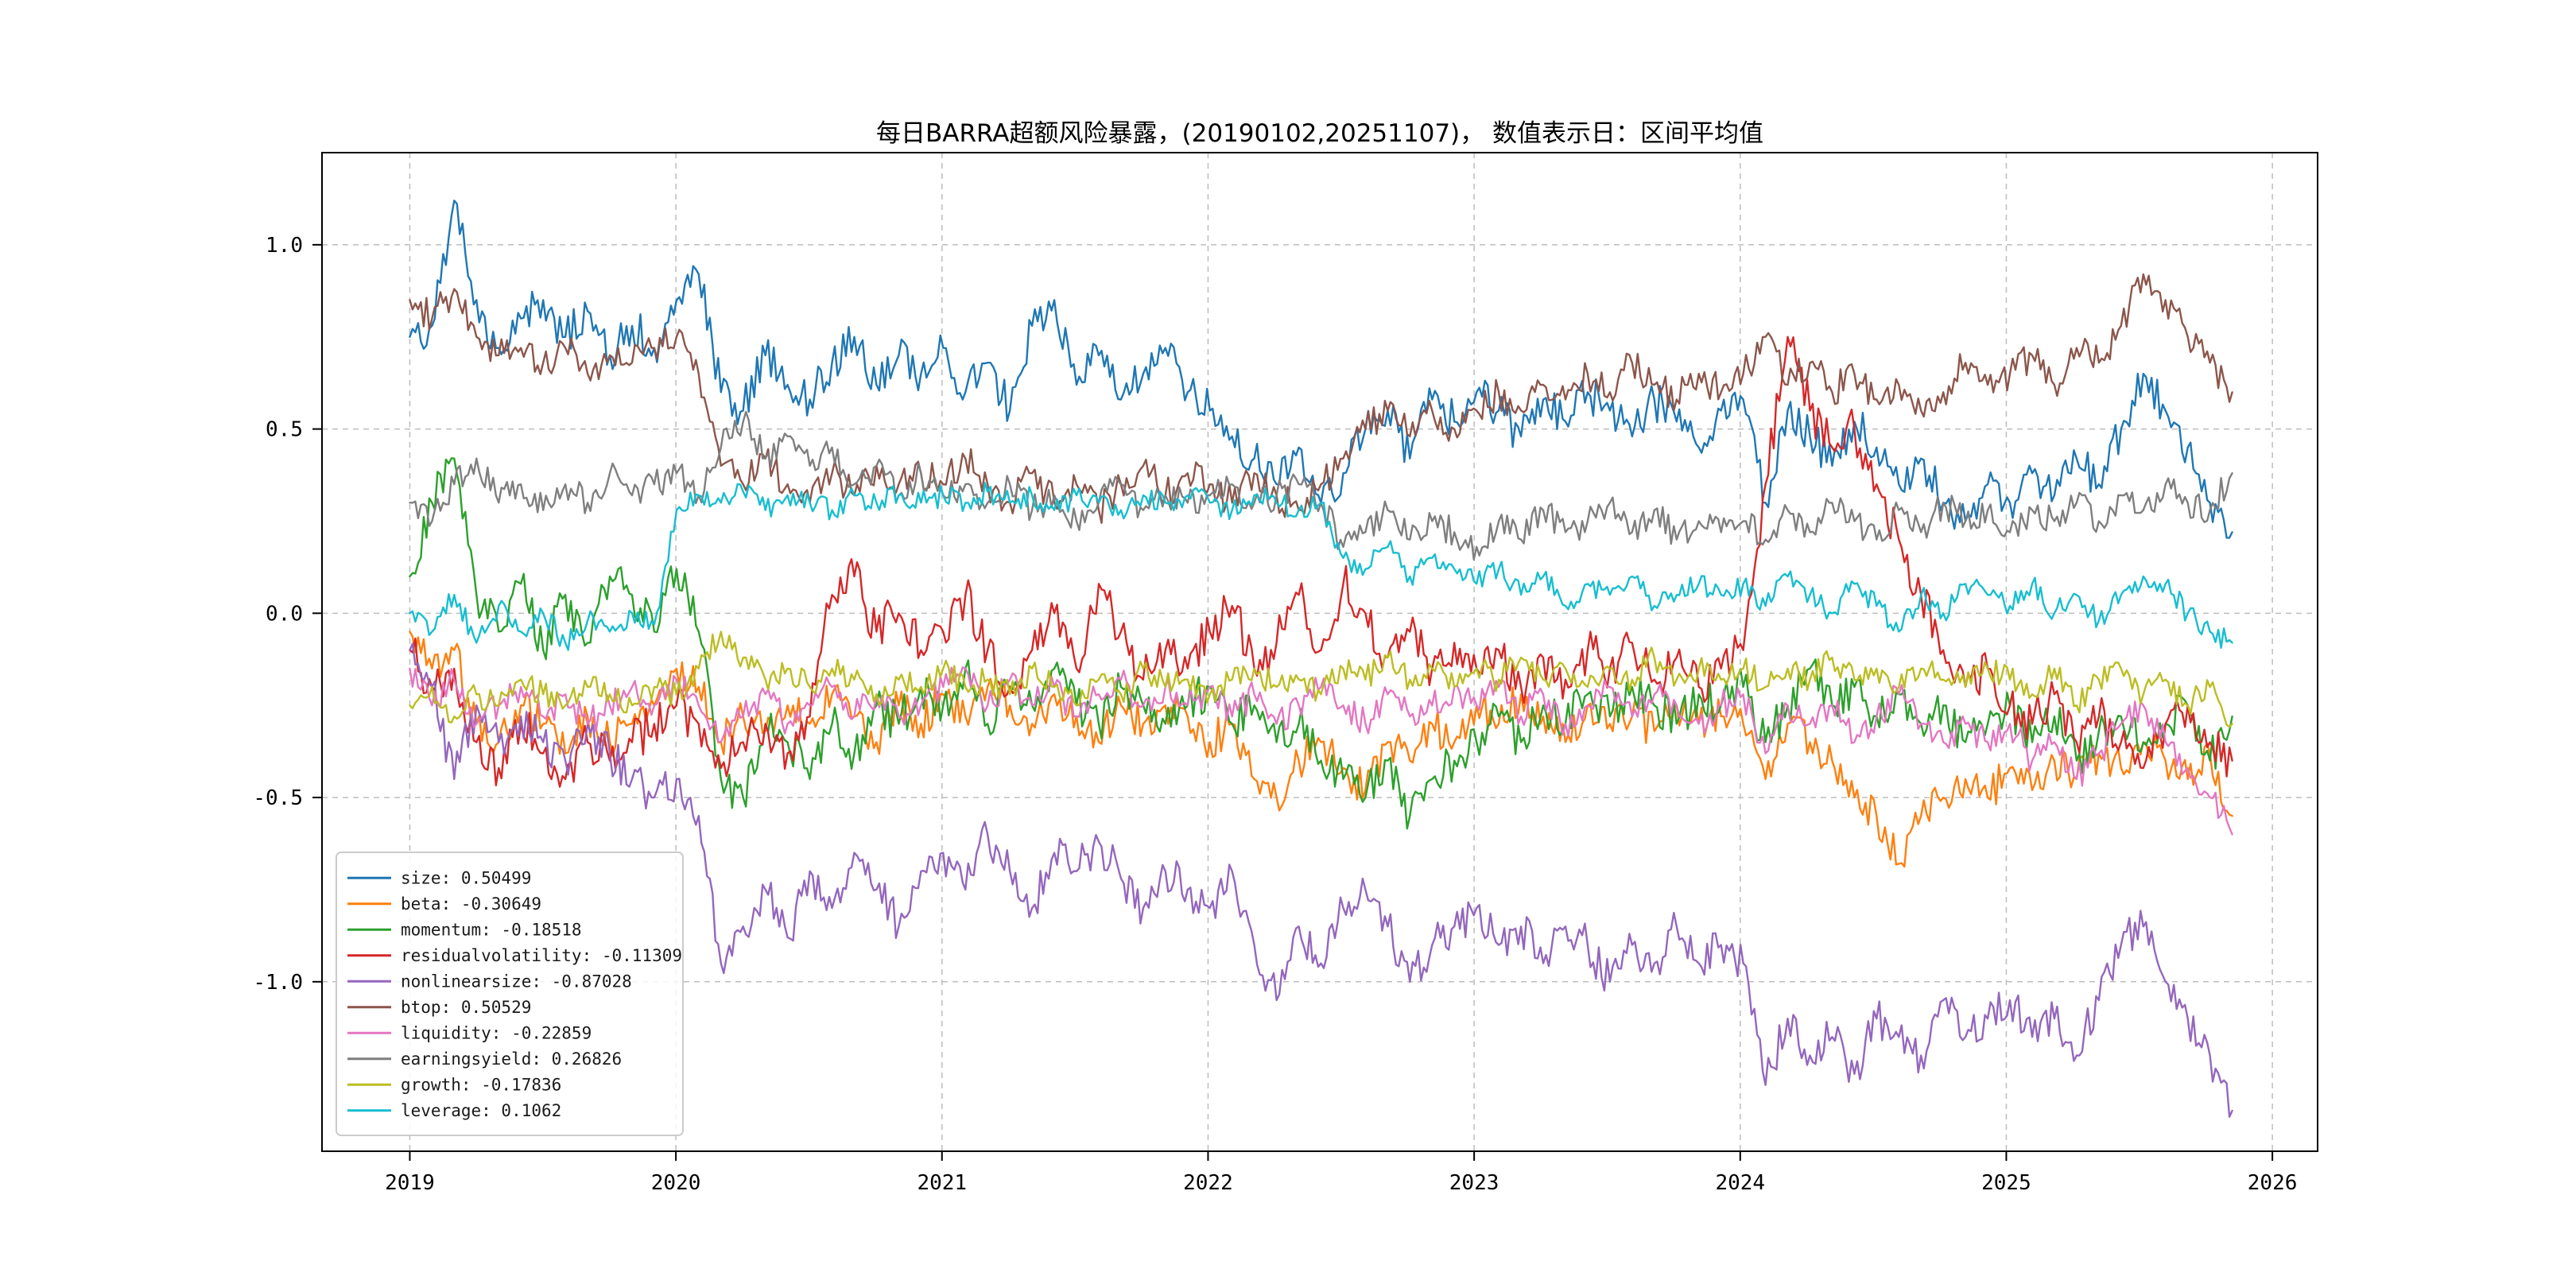 Image resolution: width=2576 pixels, height=1288 pixels. I want to click on legend-label-leverage: leverage: 0.1062, so click(481, 1110).